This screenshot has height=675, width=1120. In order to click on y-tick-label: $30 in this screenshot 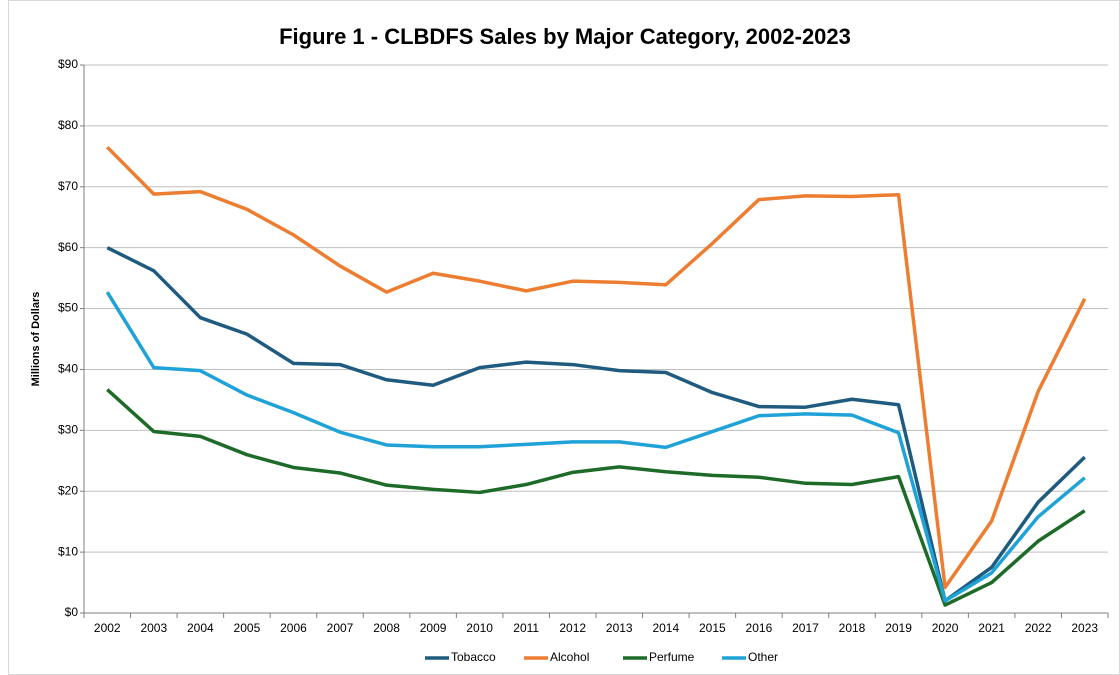, I will do `click(68, 430)`.